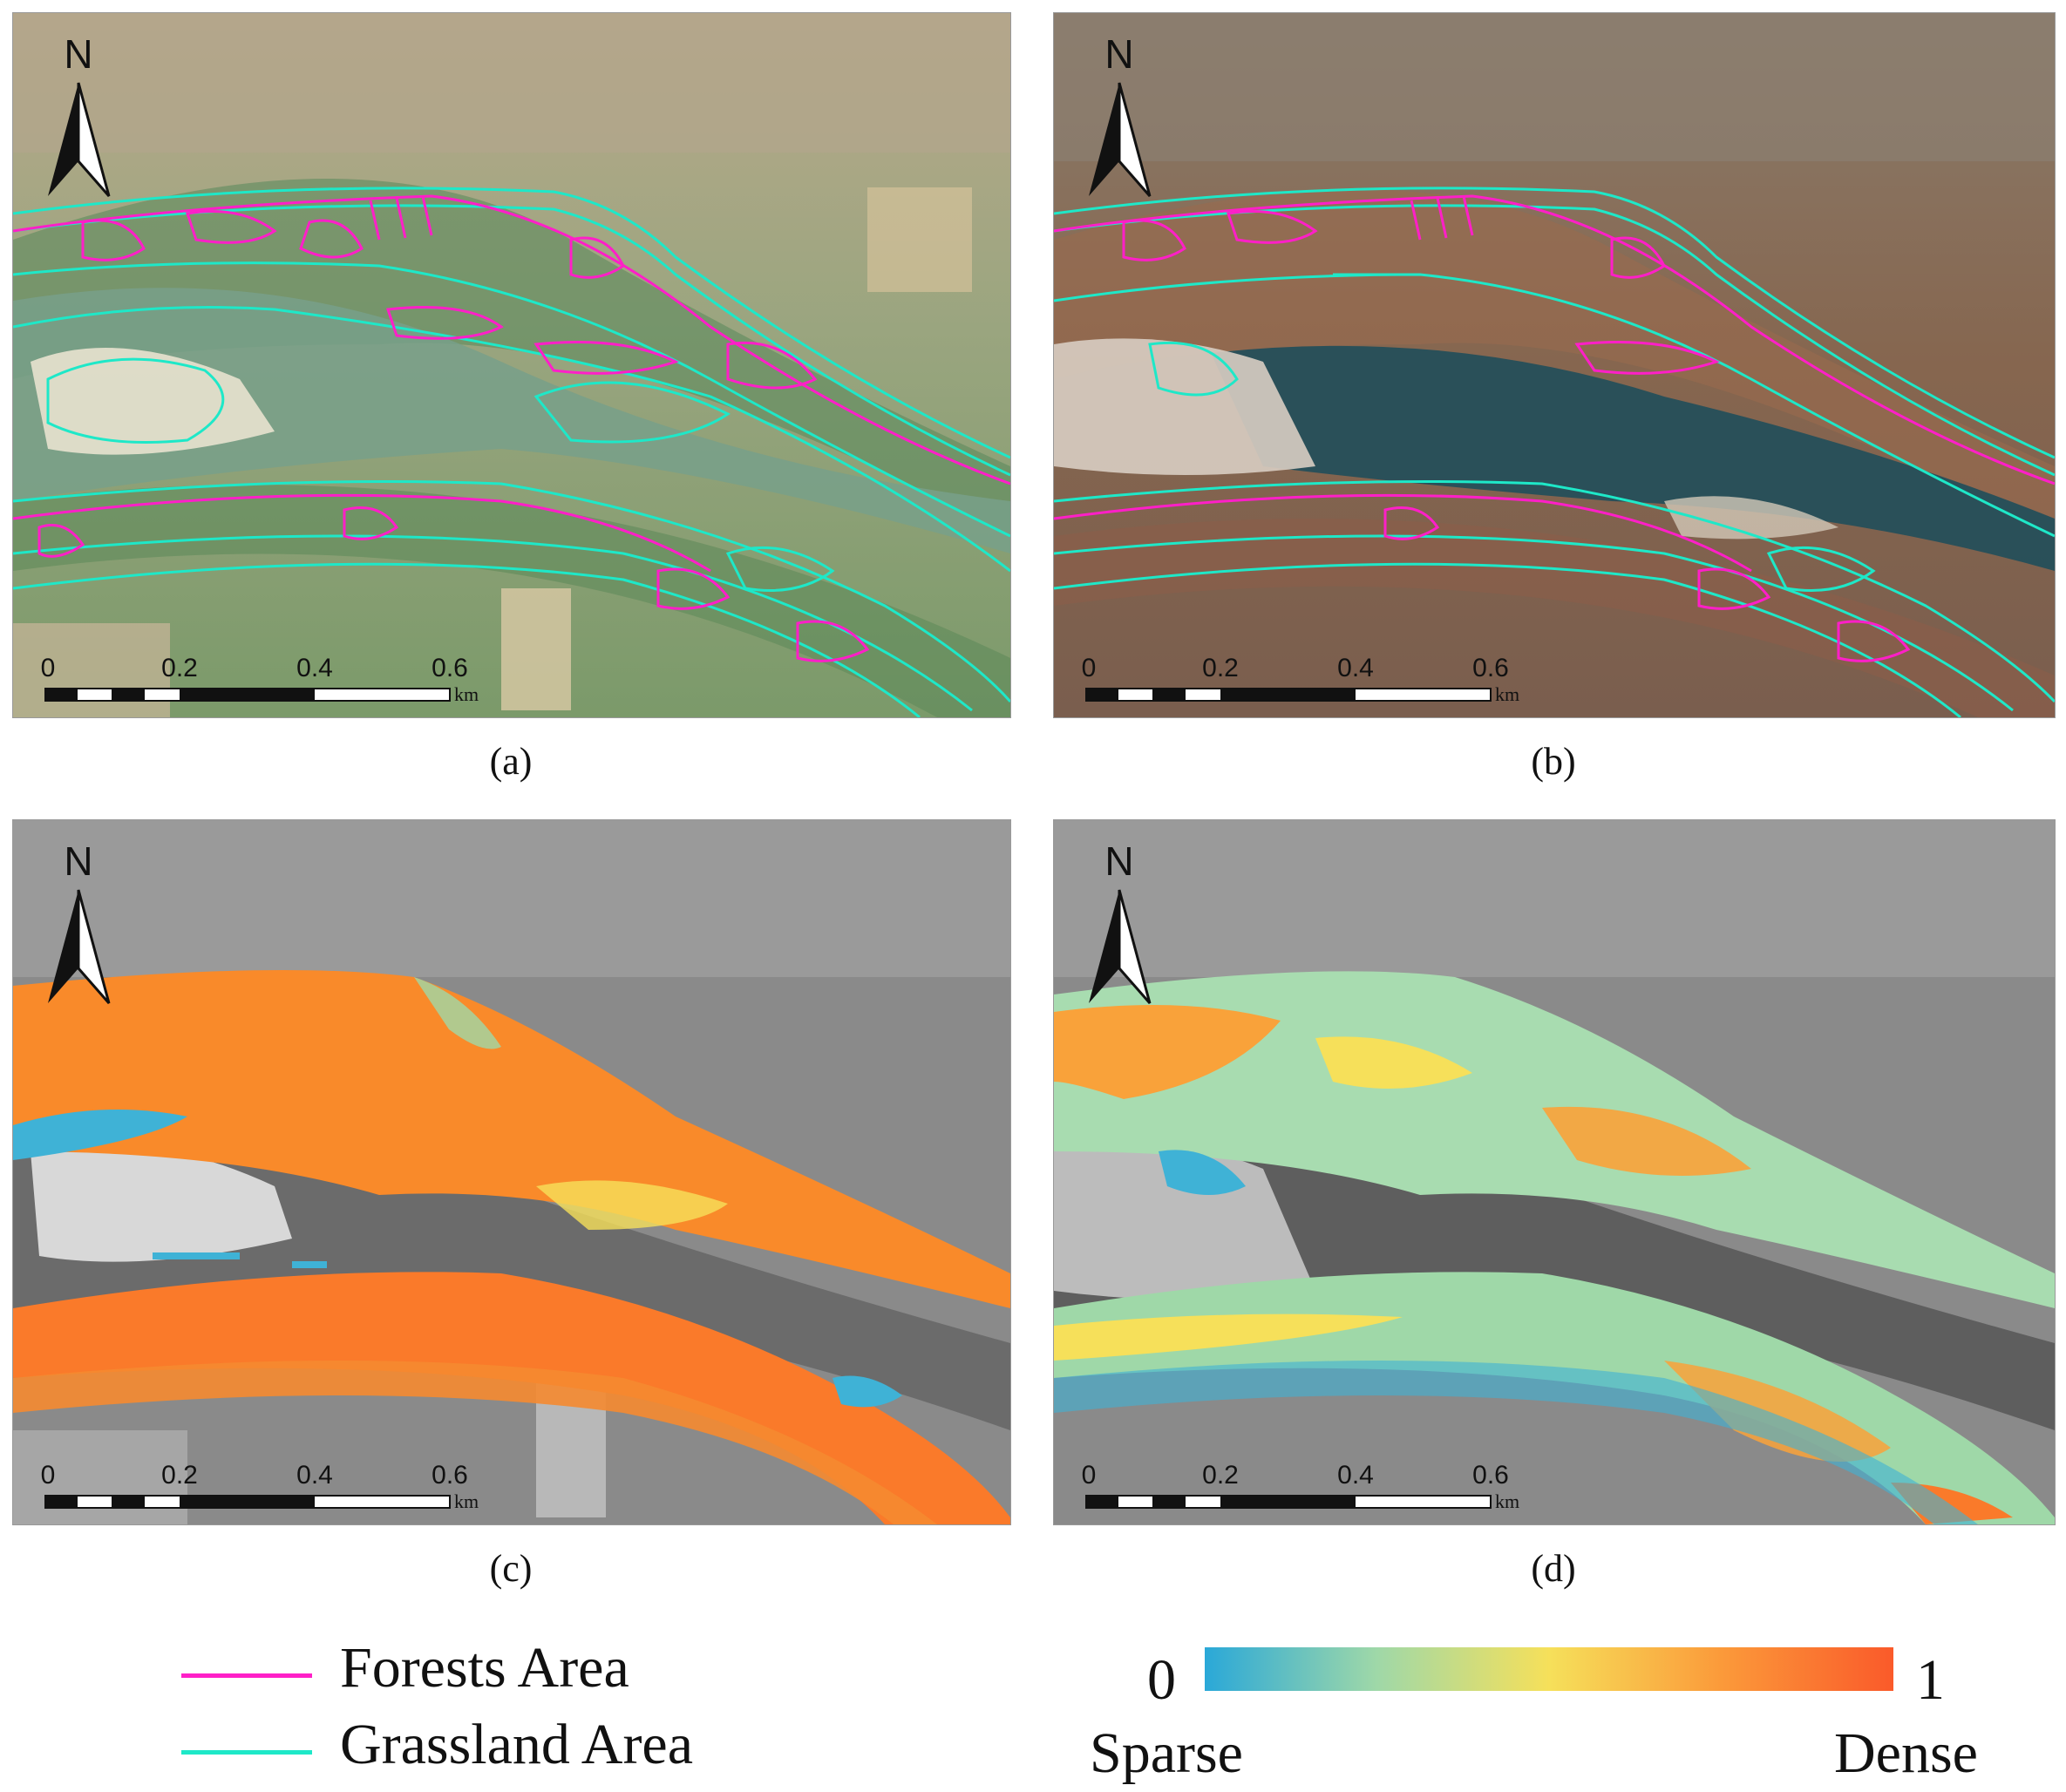 The image size is (2066, 1792). Describe the element at coordinates (517, 1744) in the screenshot. I see `legend-grassland-label: Grassland Area` at that location.